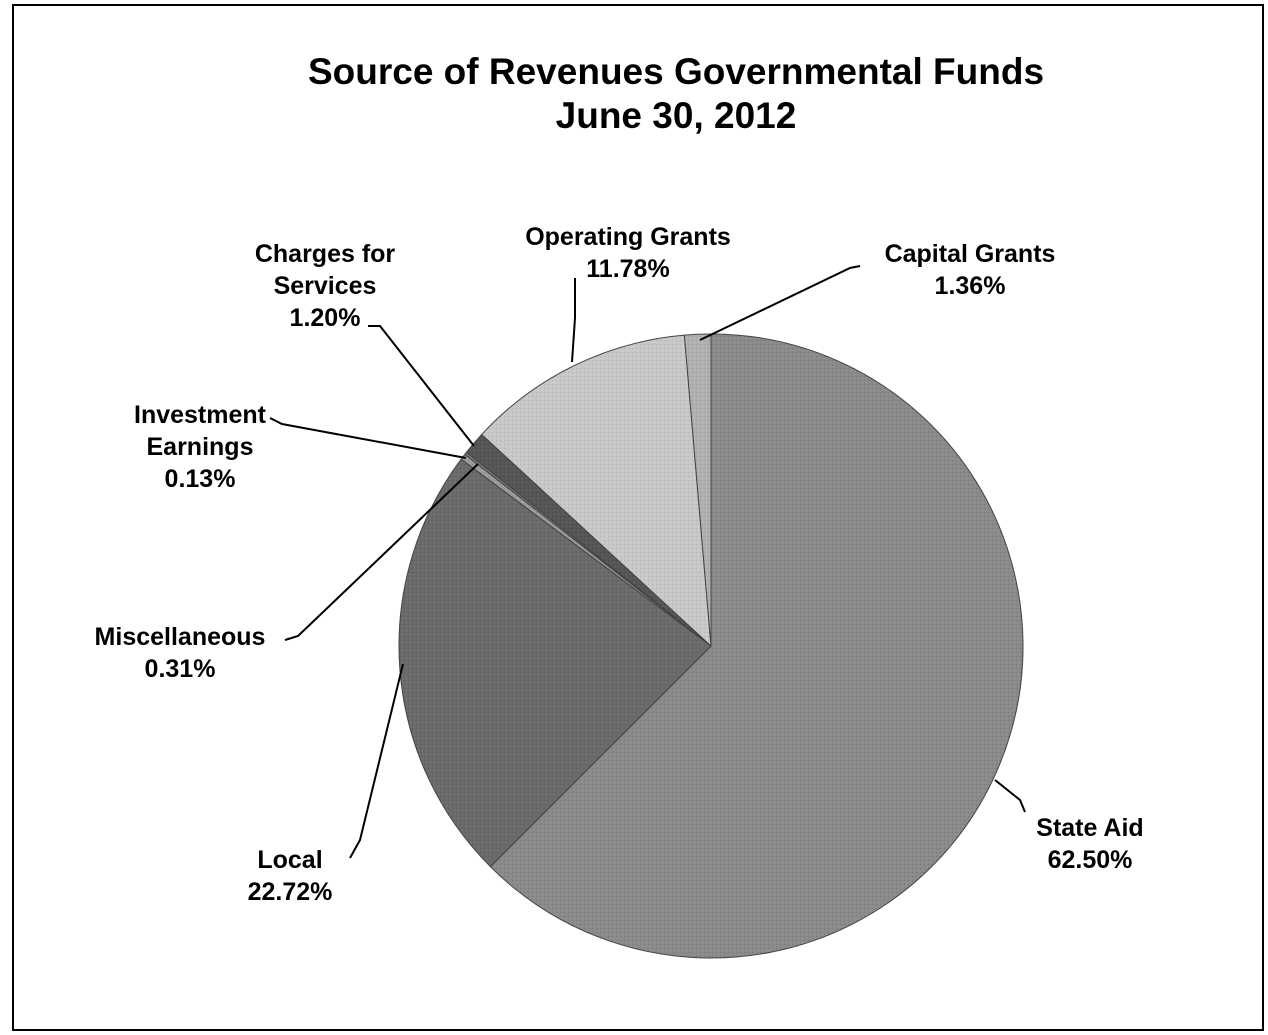 This screenshot has width=1268, height=1035. I want to click on label-local-line-2: 22.72%, so click(290, 892).